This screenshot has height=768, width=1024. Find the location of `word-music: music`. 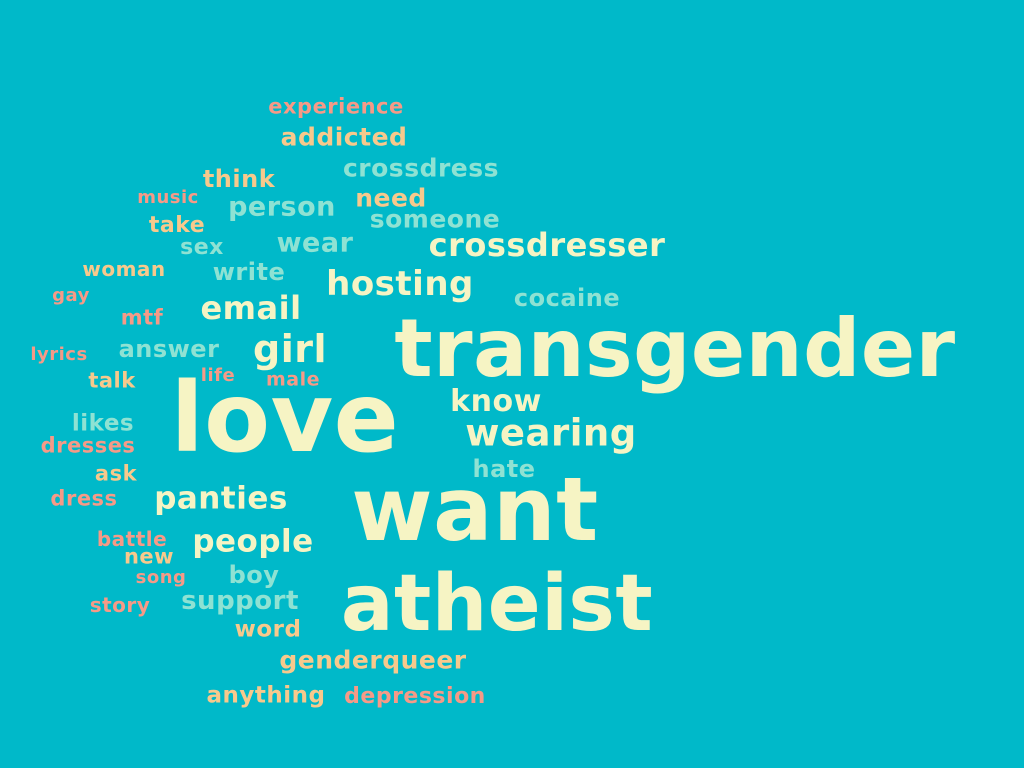

word-music: music is located at coordinates (168, 197).